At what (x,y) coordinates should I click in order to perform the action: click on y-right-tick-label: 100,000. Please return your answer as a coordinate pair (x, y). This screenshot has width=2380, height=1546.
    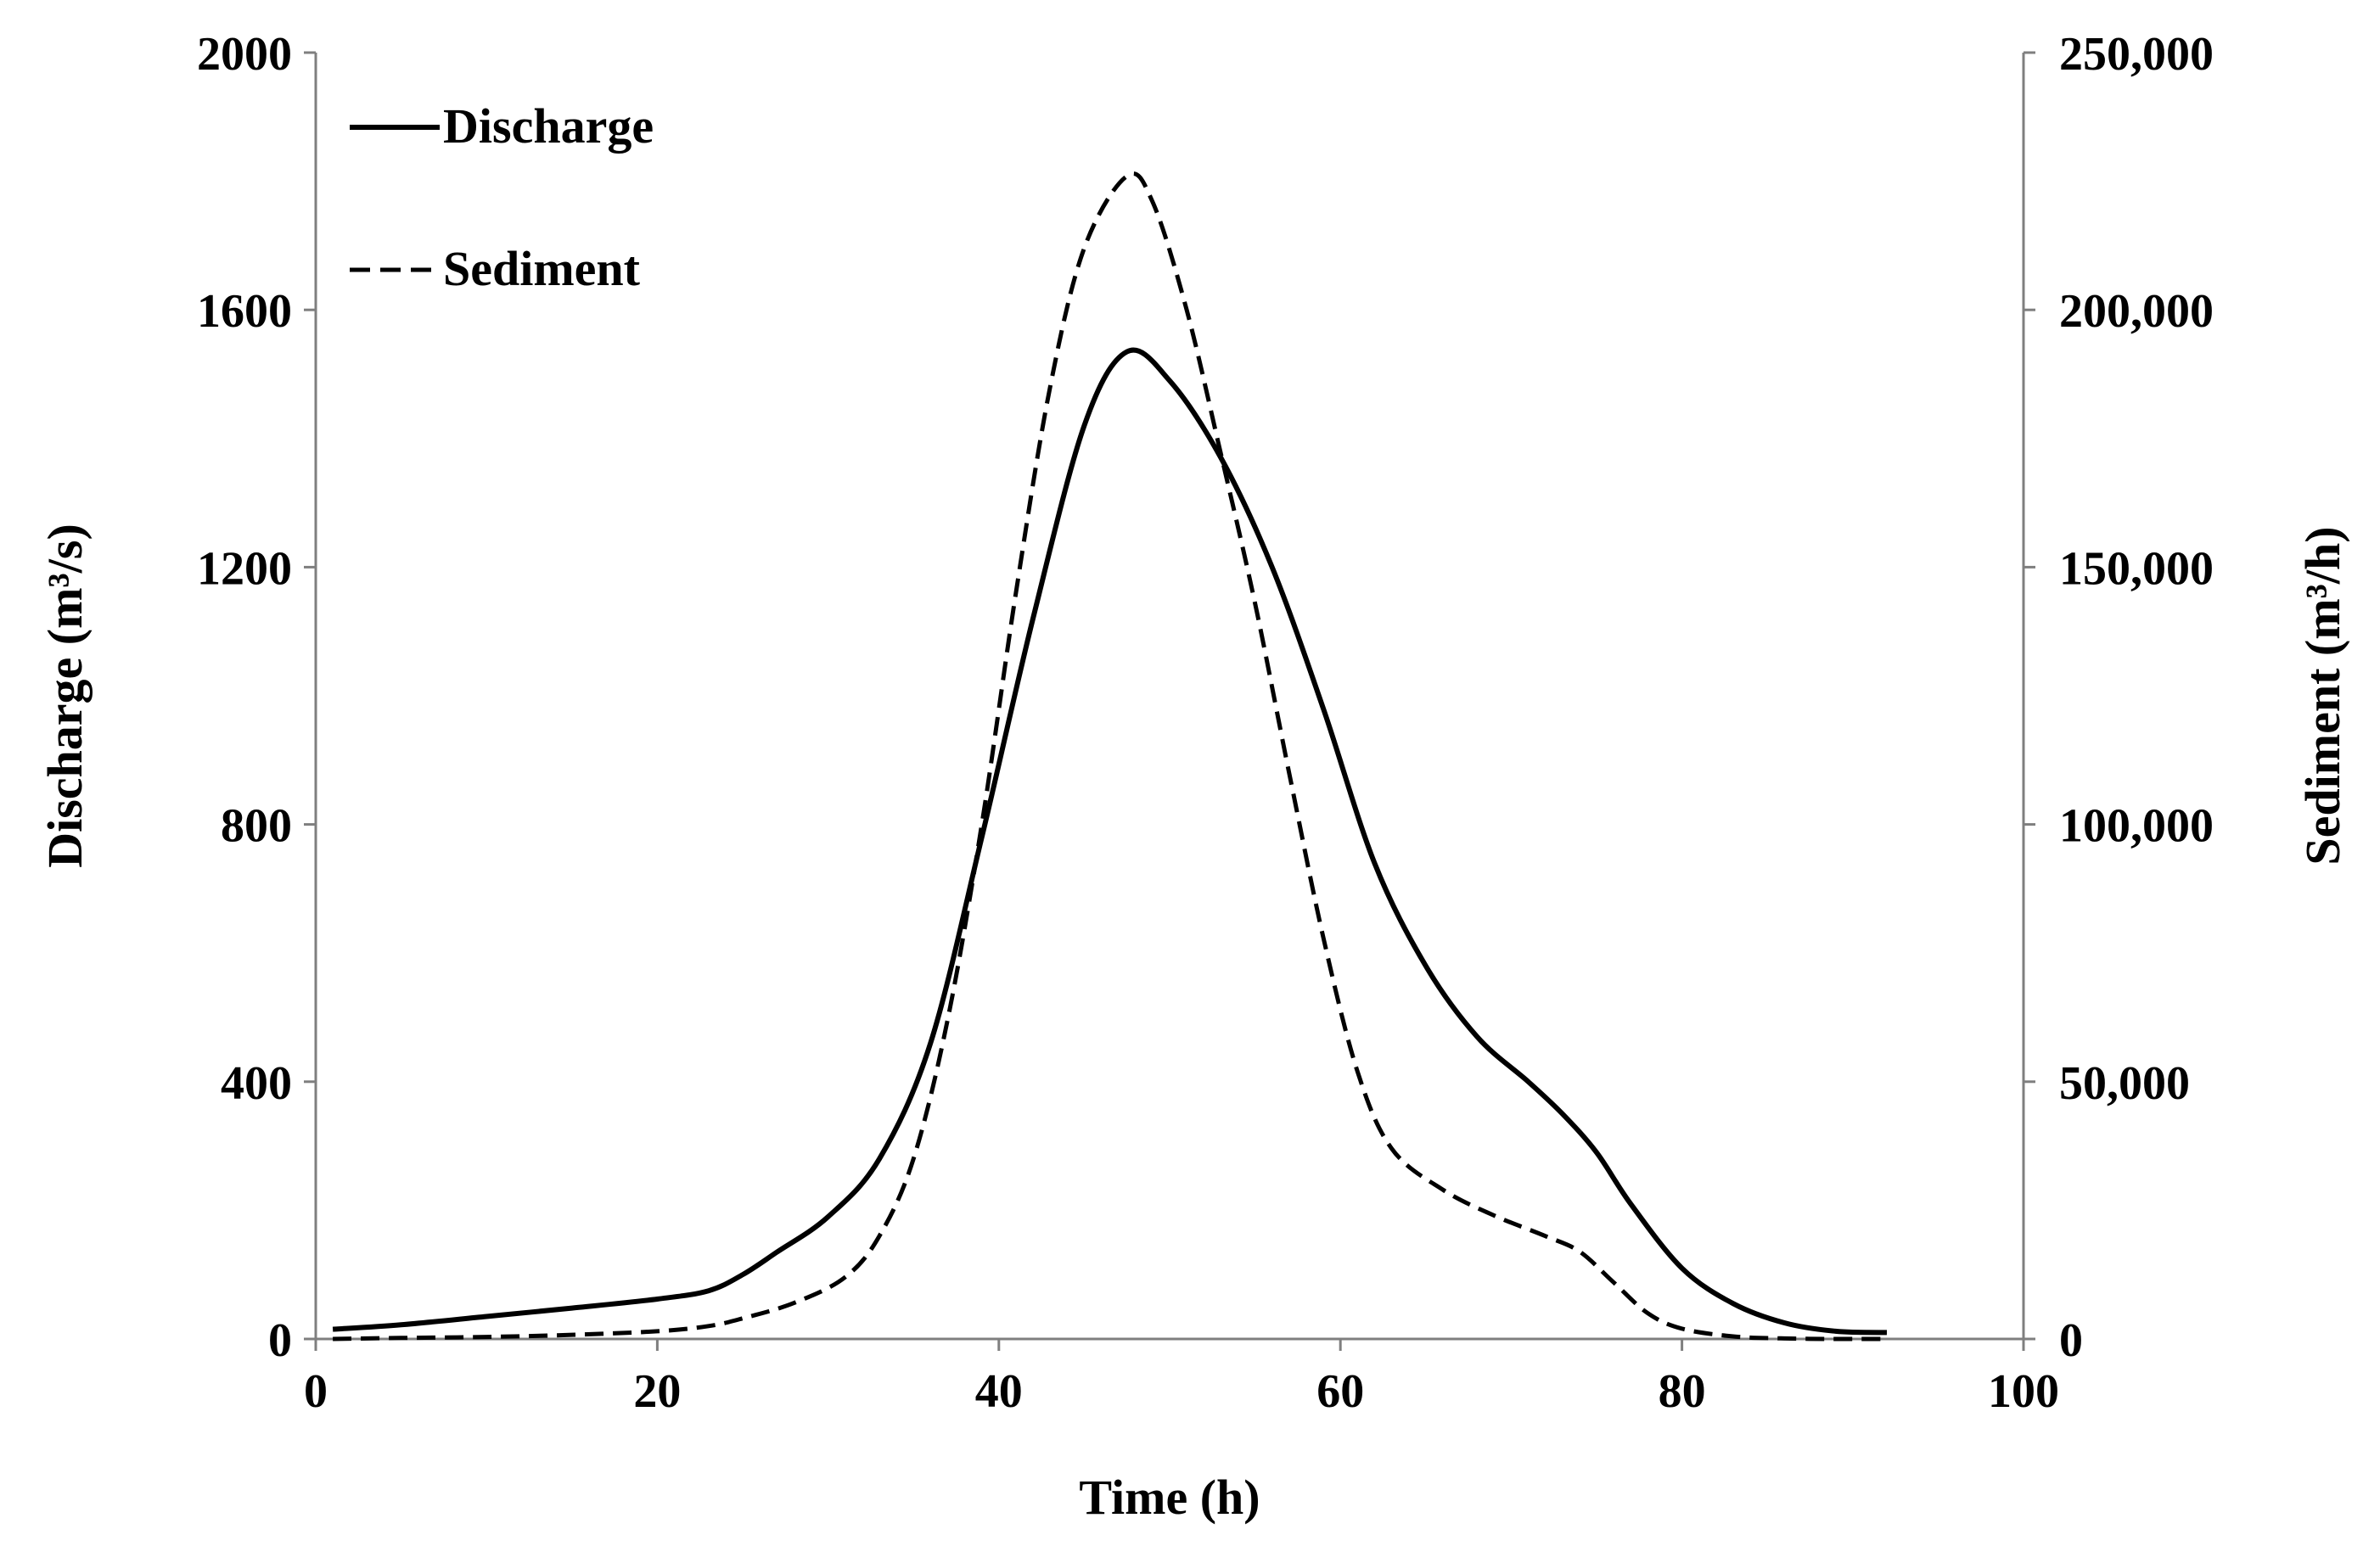
    Looking at the image, I should click on (2136, 826).